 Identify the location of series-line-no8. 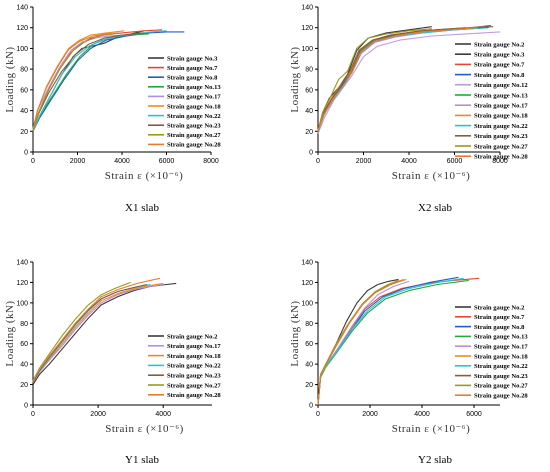
(108, 81).